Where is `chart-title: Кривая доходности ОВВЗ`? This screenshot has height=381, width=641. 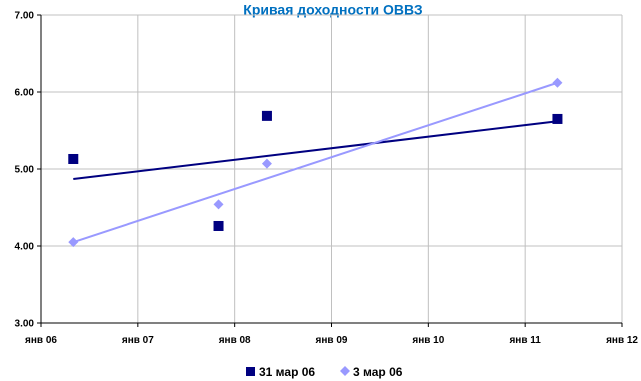
chart-title: Кривая доходности ОВВЗ is located at coordinates (333, 9).